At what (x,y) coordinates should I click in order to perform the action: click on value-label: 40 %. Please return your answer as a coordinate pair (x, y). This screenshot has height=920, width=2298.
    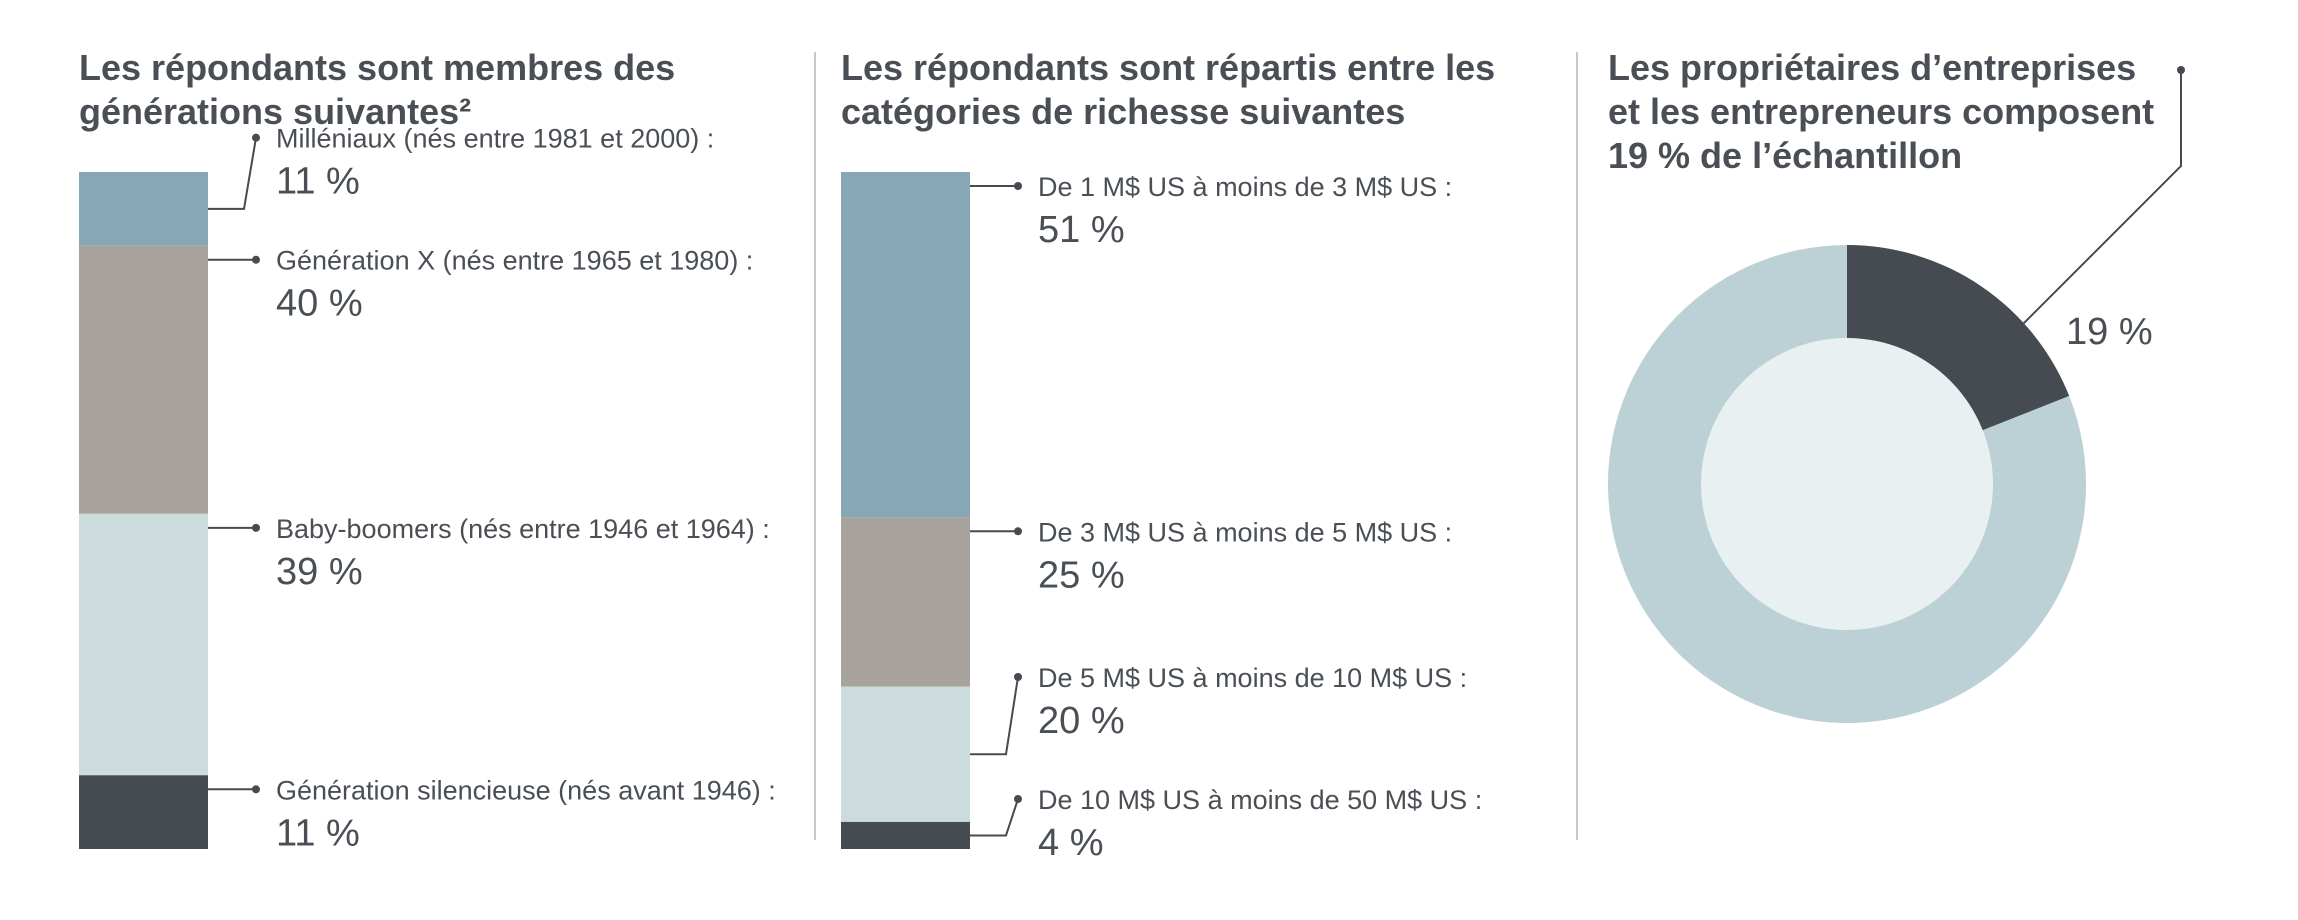
    Looking at the image, I should click on (319, 304).